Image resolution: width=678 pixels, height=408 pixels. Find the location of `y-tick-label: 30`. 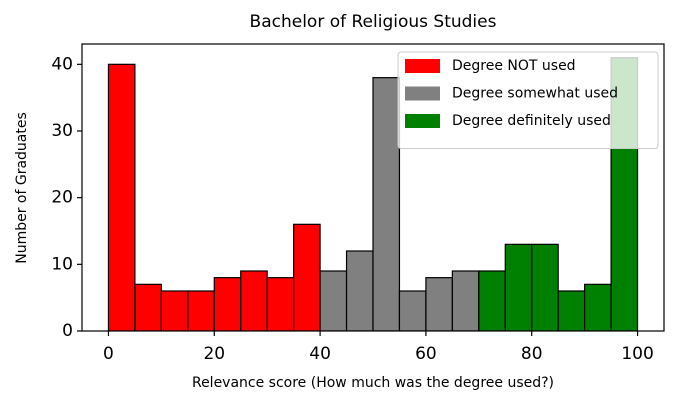

y-tick-label: 30 is located at coordinates (62, 131).